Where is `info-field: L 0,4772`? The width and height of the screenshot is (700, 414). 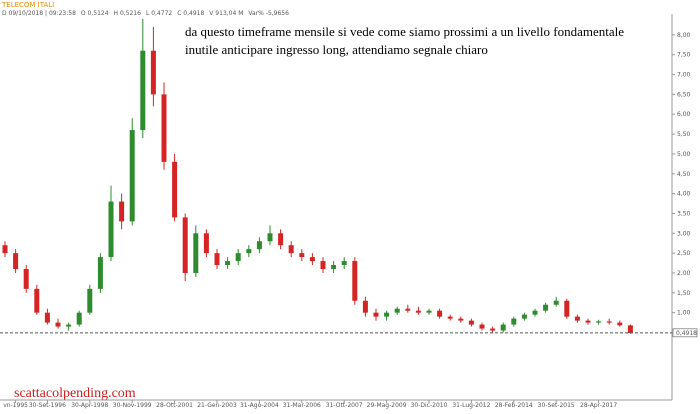 info-field: L 0,4772 is located at coordinates (159, 13).